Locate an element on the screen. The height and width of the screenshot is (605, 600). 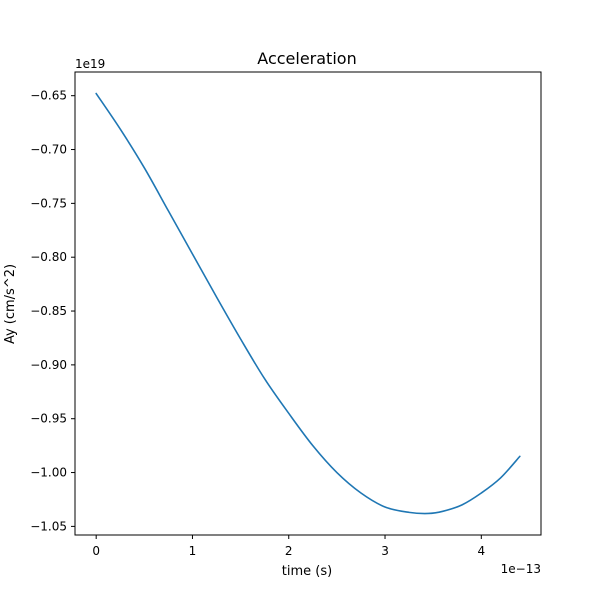
x-tick-label: 1 is located at coordinates (193, 551).